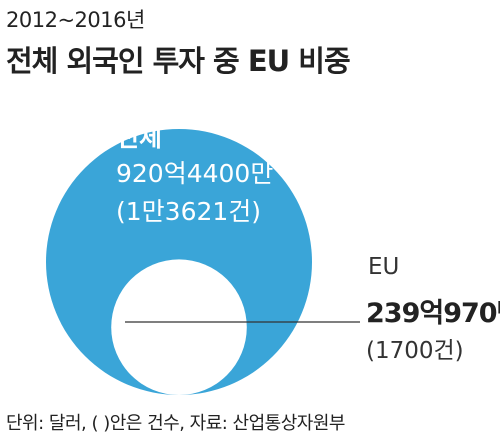 The width and height of the screenshot is (500, 441). Describe the element at coordinates (175, 423) in the screenshot. I see `footnote: 단위: 달러, ( )안은 건수, 자료: 산업통상자원부` at that location.